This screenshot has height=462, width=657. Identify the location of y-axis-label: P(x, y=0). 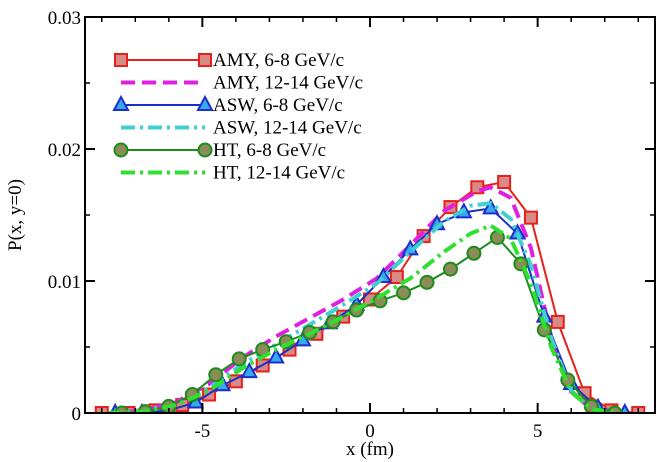
(15, 215).